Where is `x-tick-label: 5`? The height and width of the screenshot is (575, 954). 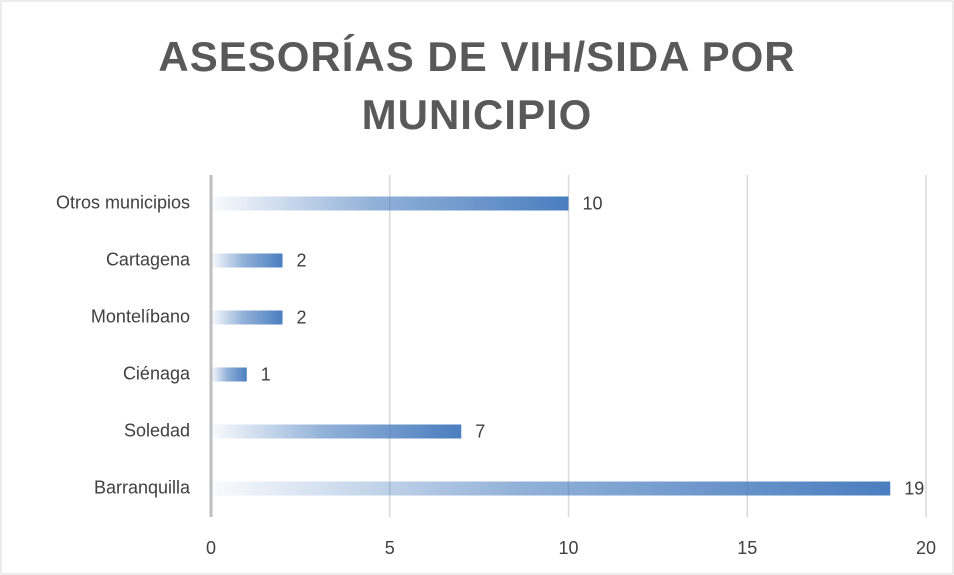 x-tick-label: 5 is located at coordinates (390, 548).